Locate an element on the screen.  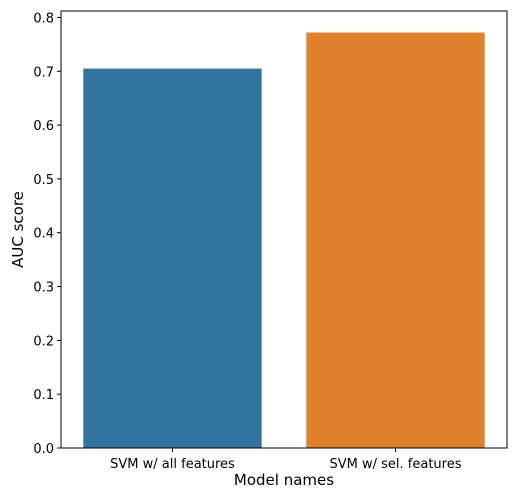
x-axis-label: Model names is located at coordinates (284, 480).